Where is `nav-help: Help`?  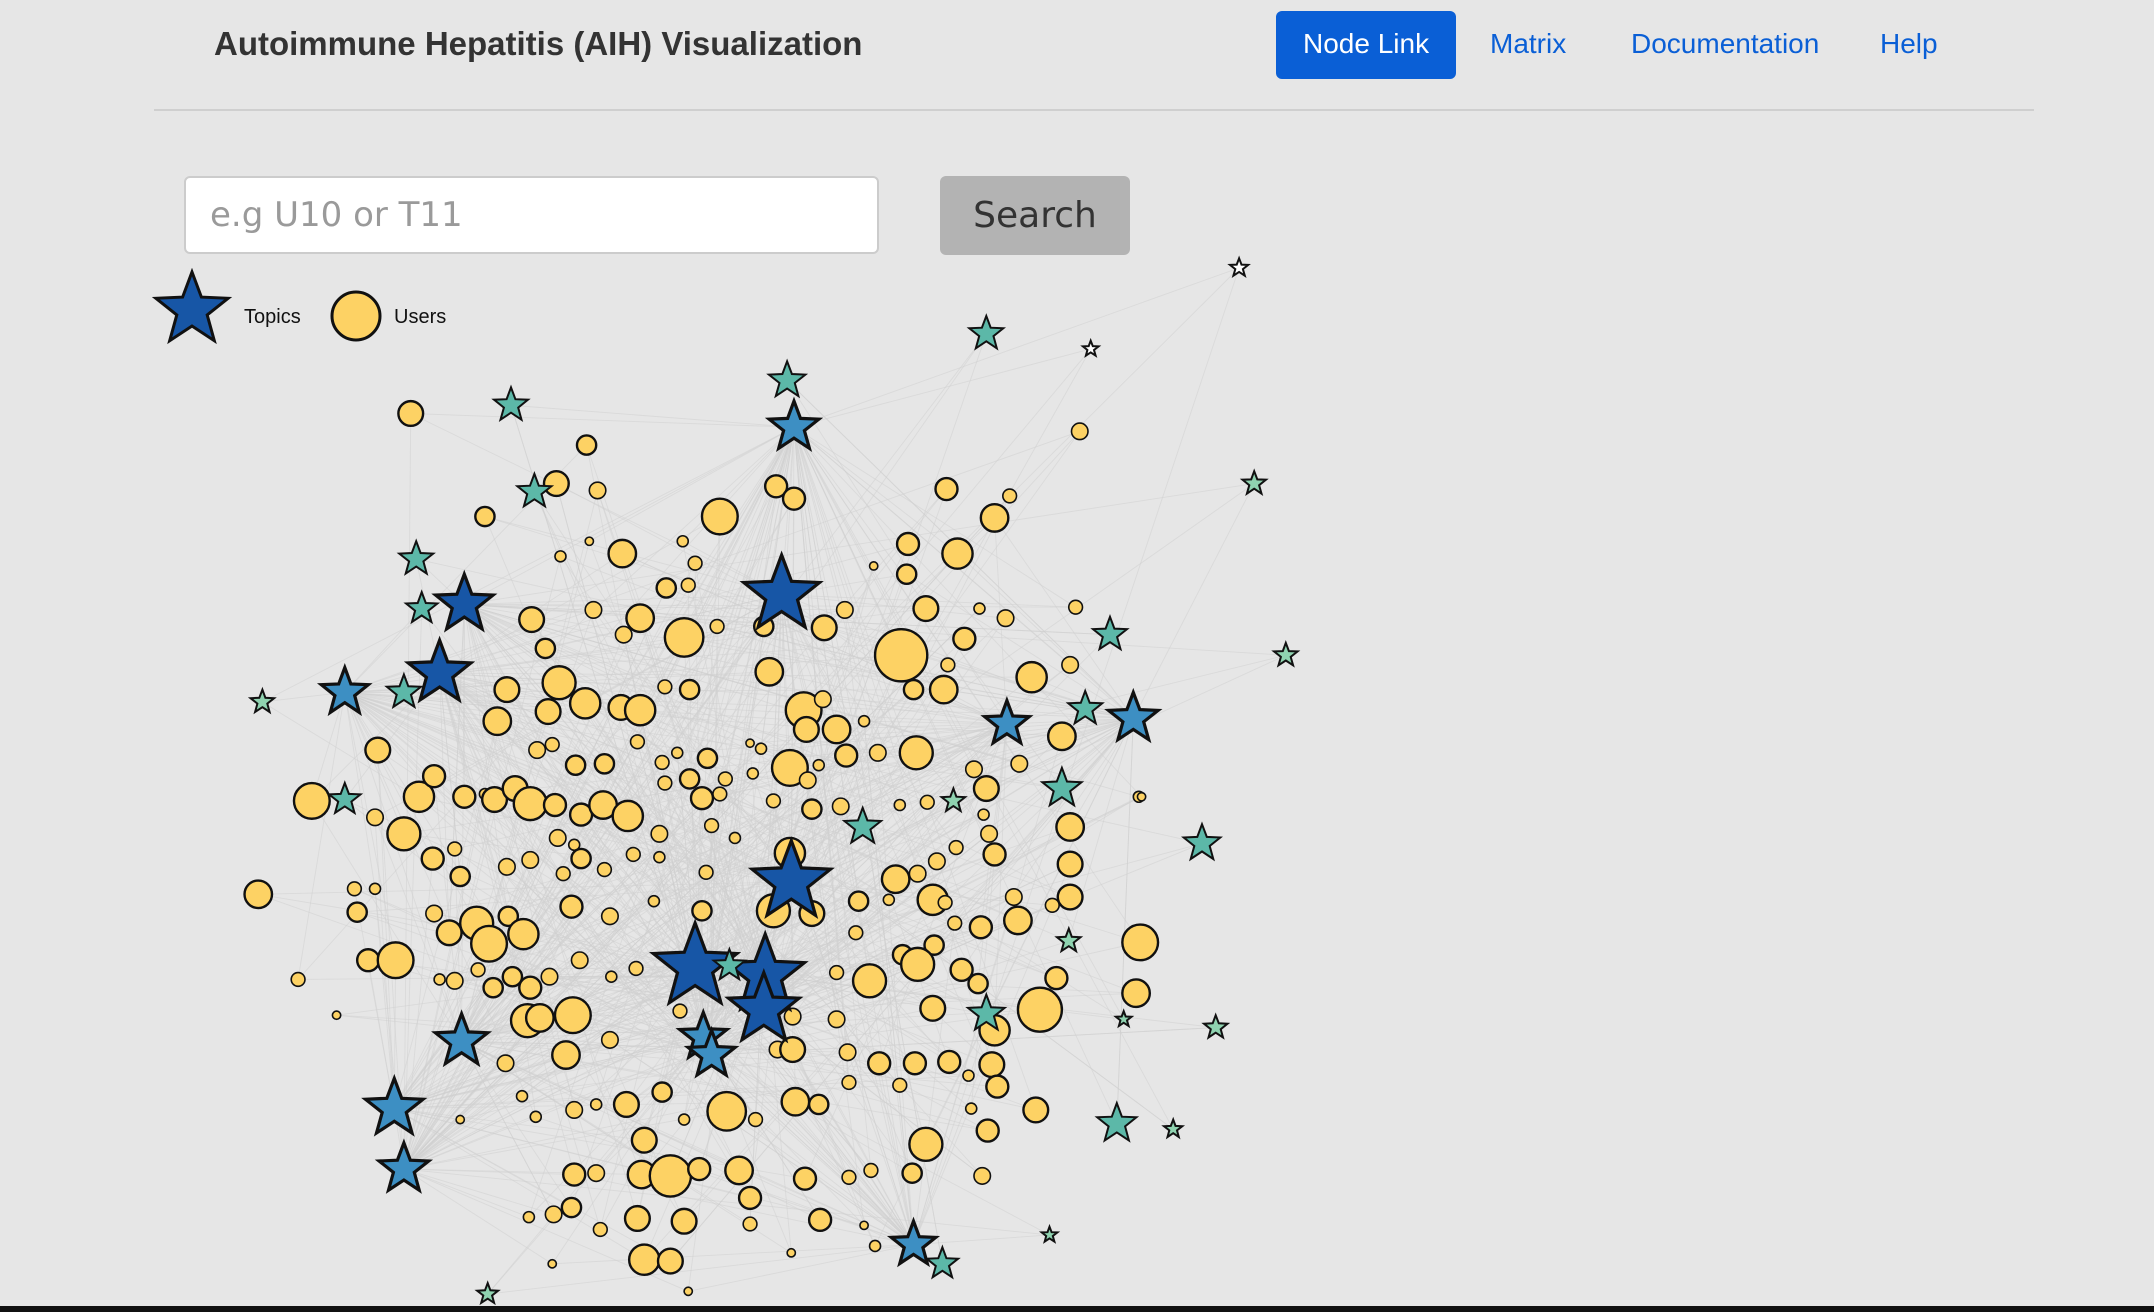 nav-help: Help is located at coordinates (1909, 43).